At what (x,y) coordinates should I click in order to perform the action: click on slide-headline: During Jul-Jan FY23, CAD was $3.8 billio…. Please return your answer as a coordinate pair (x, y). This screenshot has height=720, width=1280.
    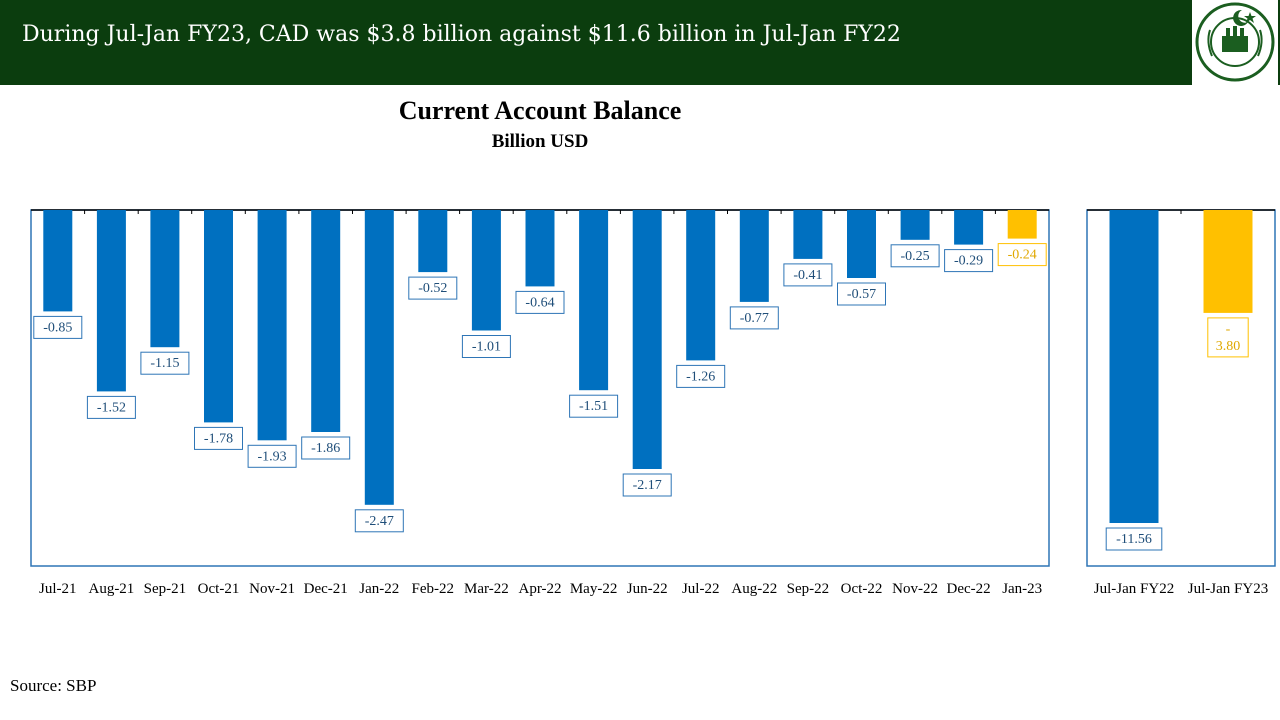
    Looking at the image, I should click on (461, 34).